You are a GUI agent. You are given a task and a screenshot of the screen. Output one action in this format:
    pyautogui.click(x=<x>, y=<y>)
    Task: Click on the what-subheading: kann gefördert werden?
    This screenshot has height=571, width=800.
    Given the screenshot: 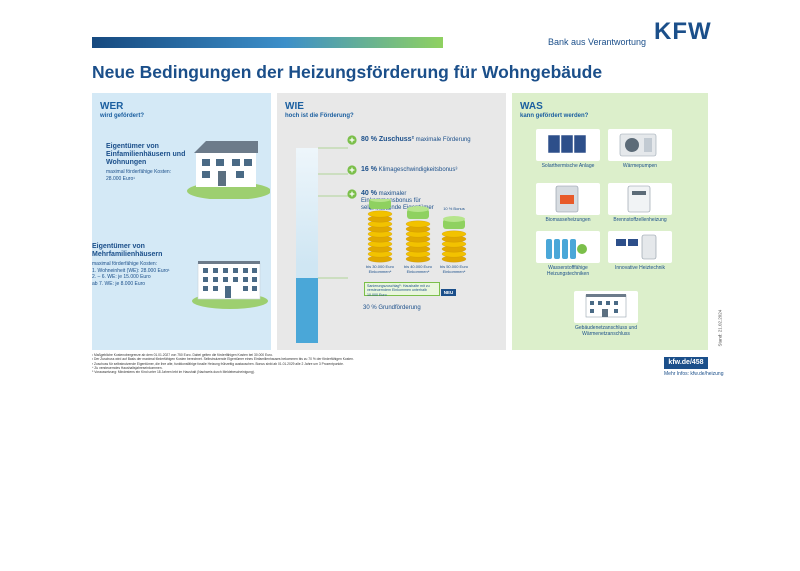 What is the action you would take?
    pyautogui.click(x=554, y=116)
    